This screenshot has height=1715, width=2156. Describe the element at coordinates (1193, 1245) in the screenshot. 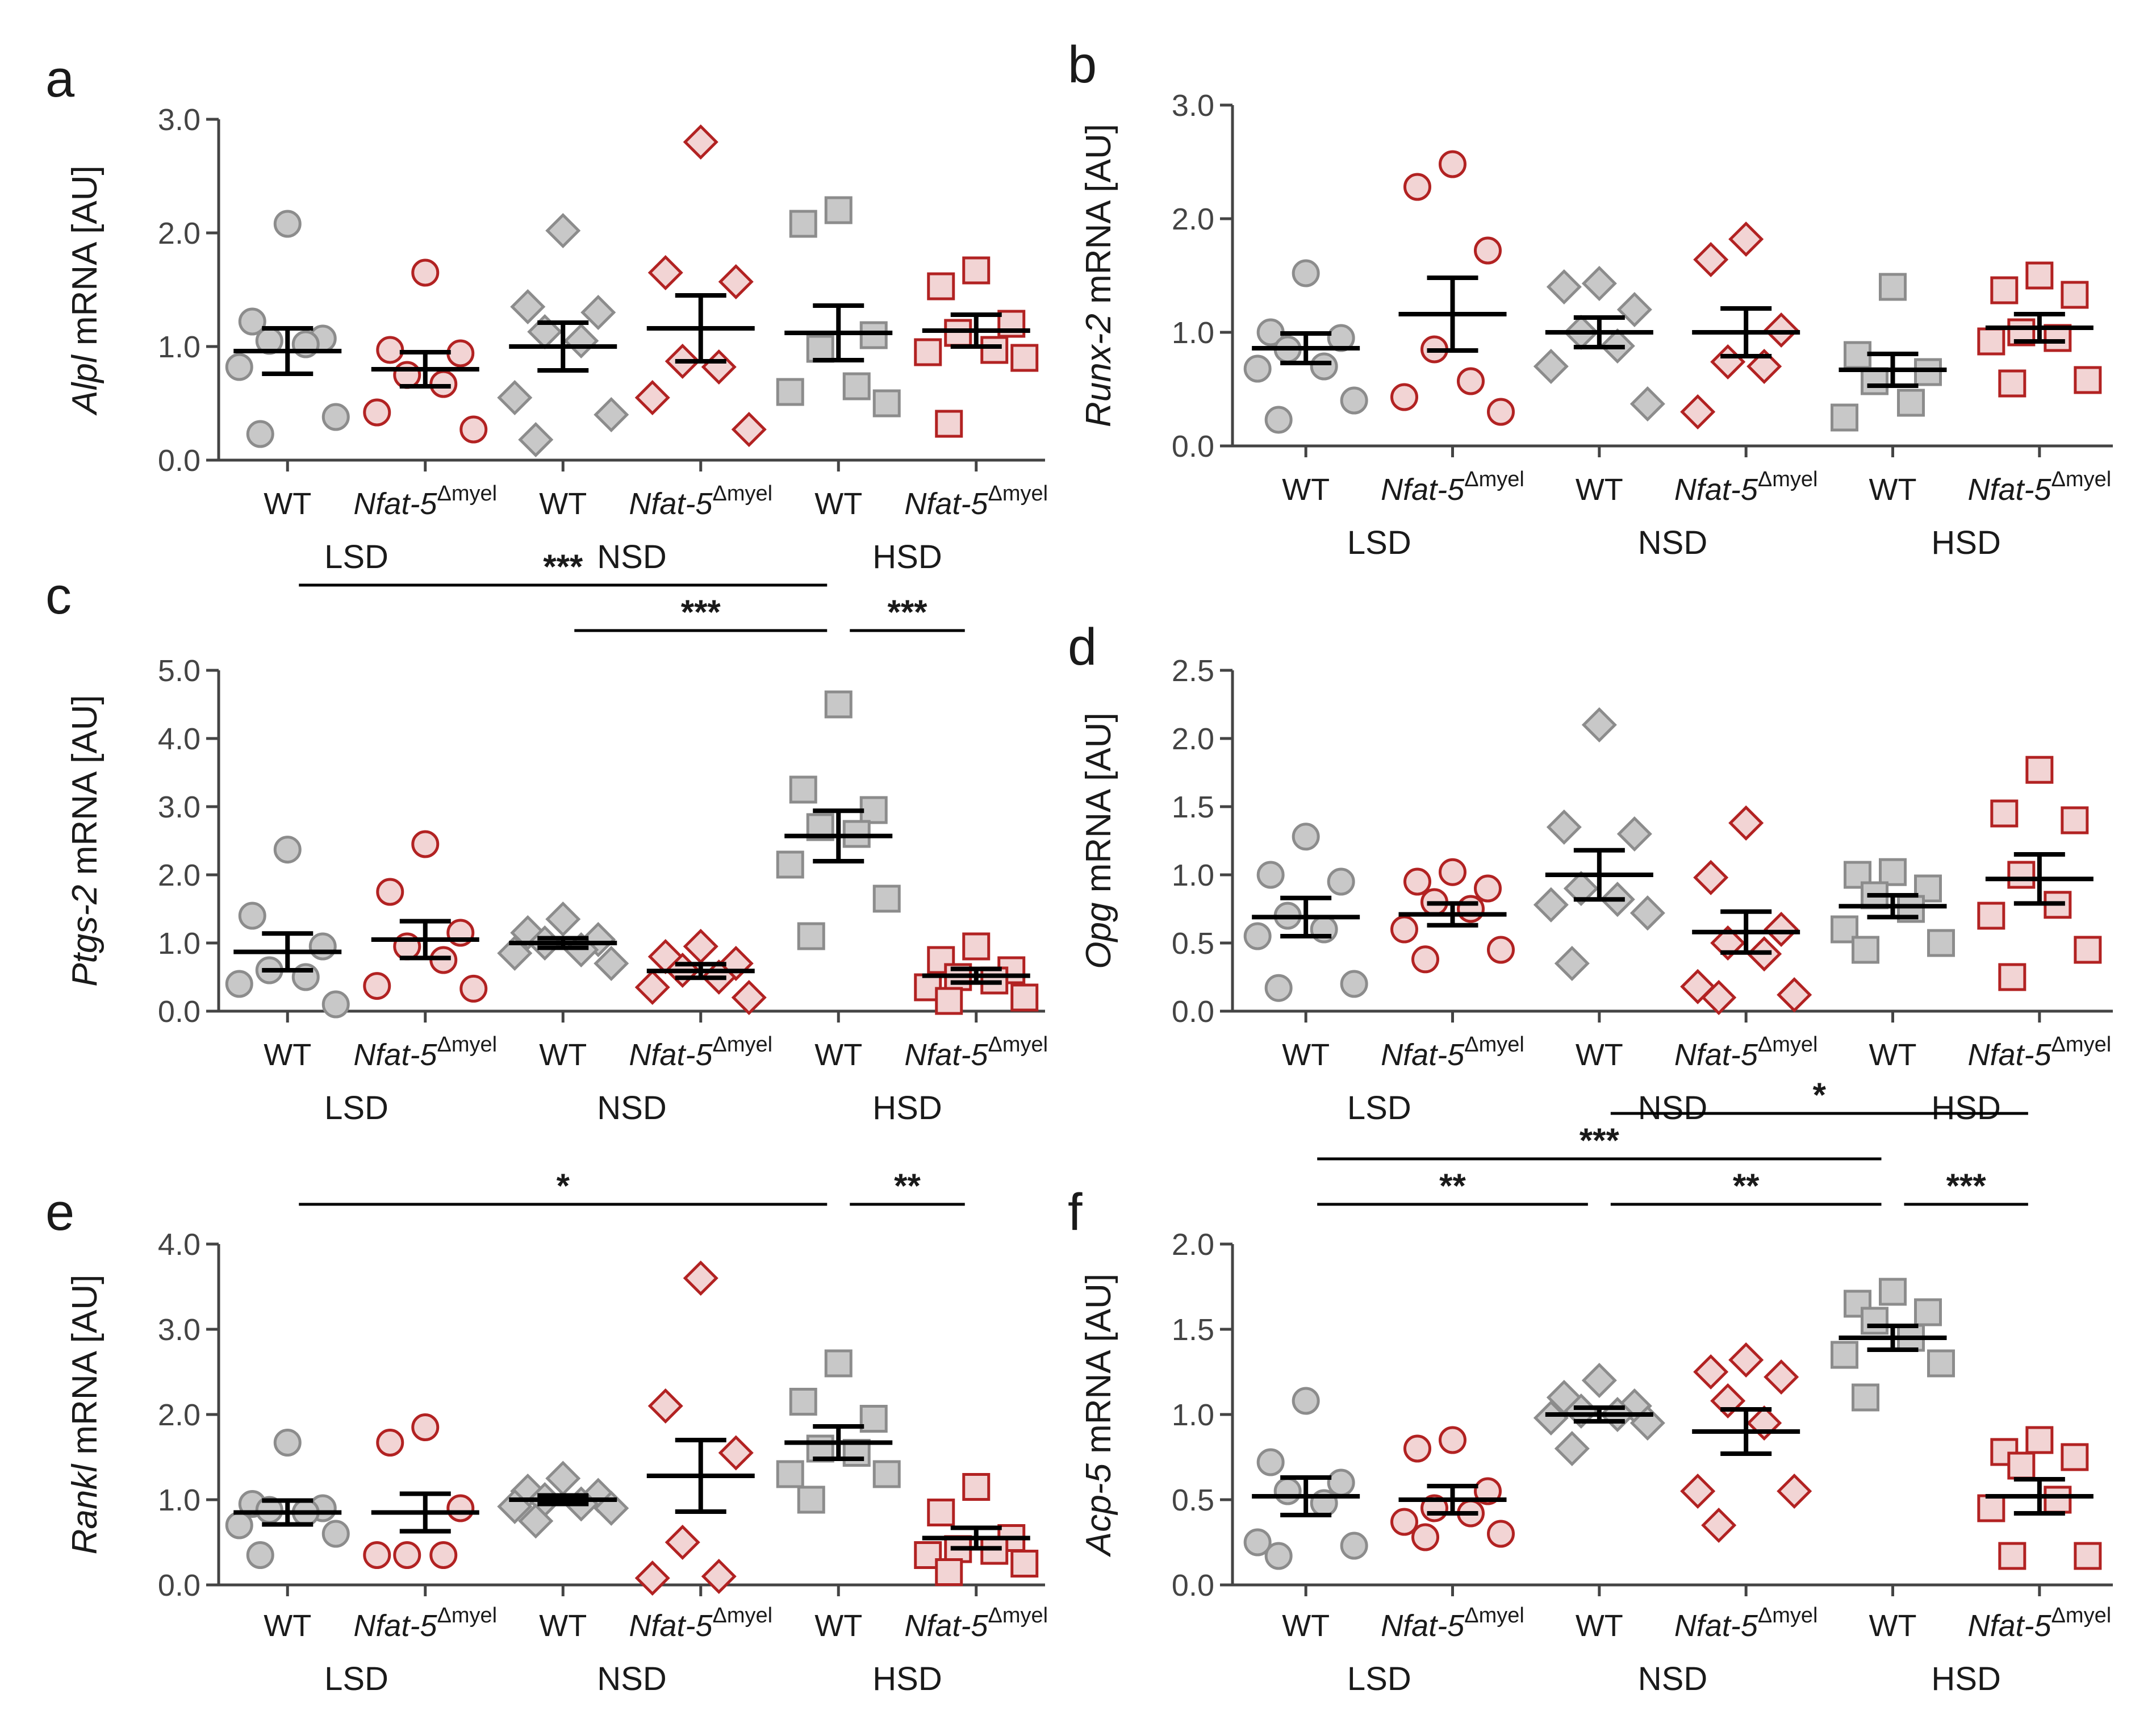

I see `y-tick-label: 2.0` at that location.